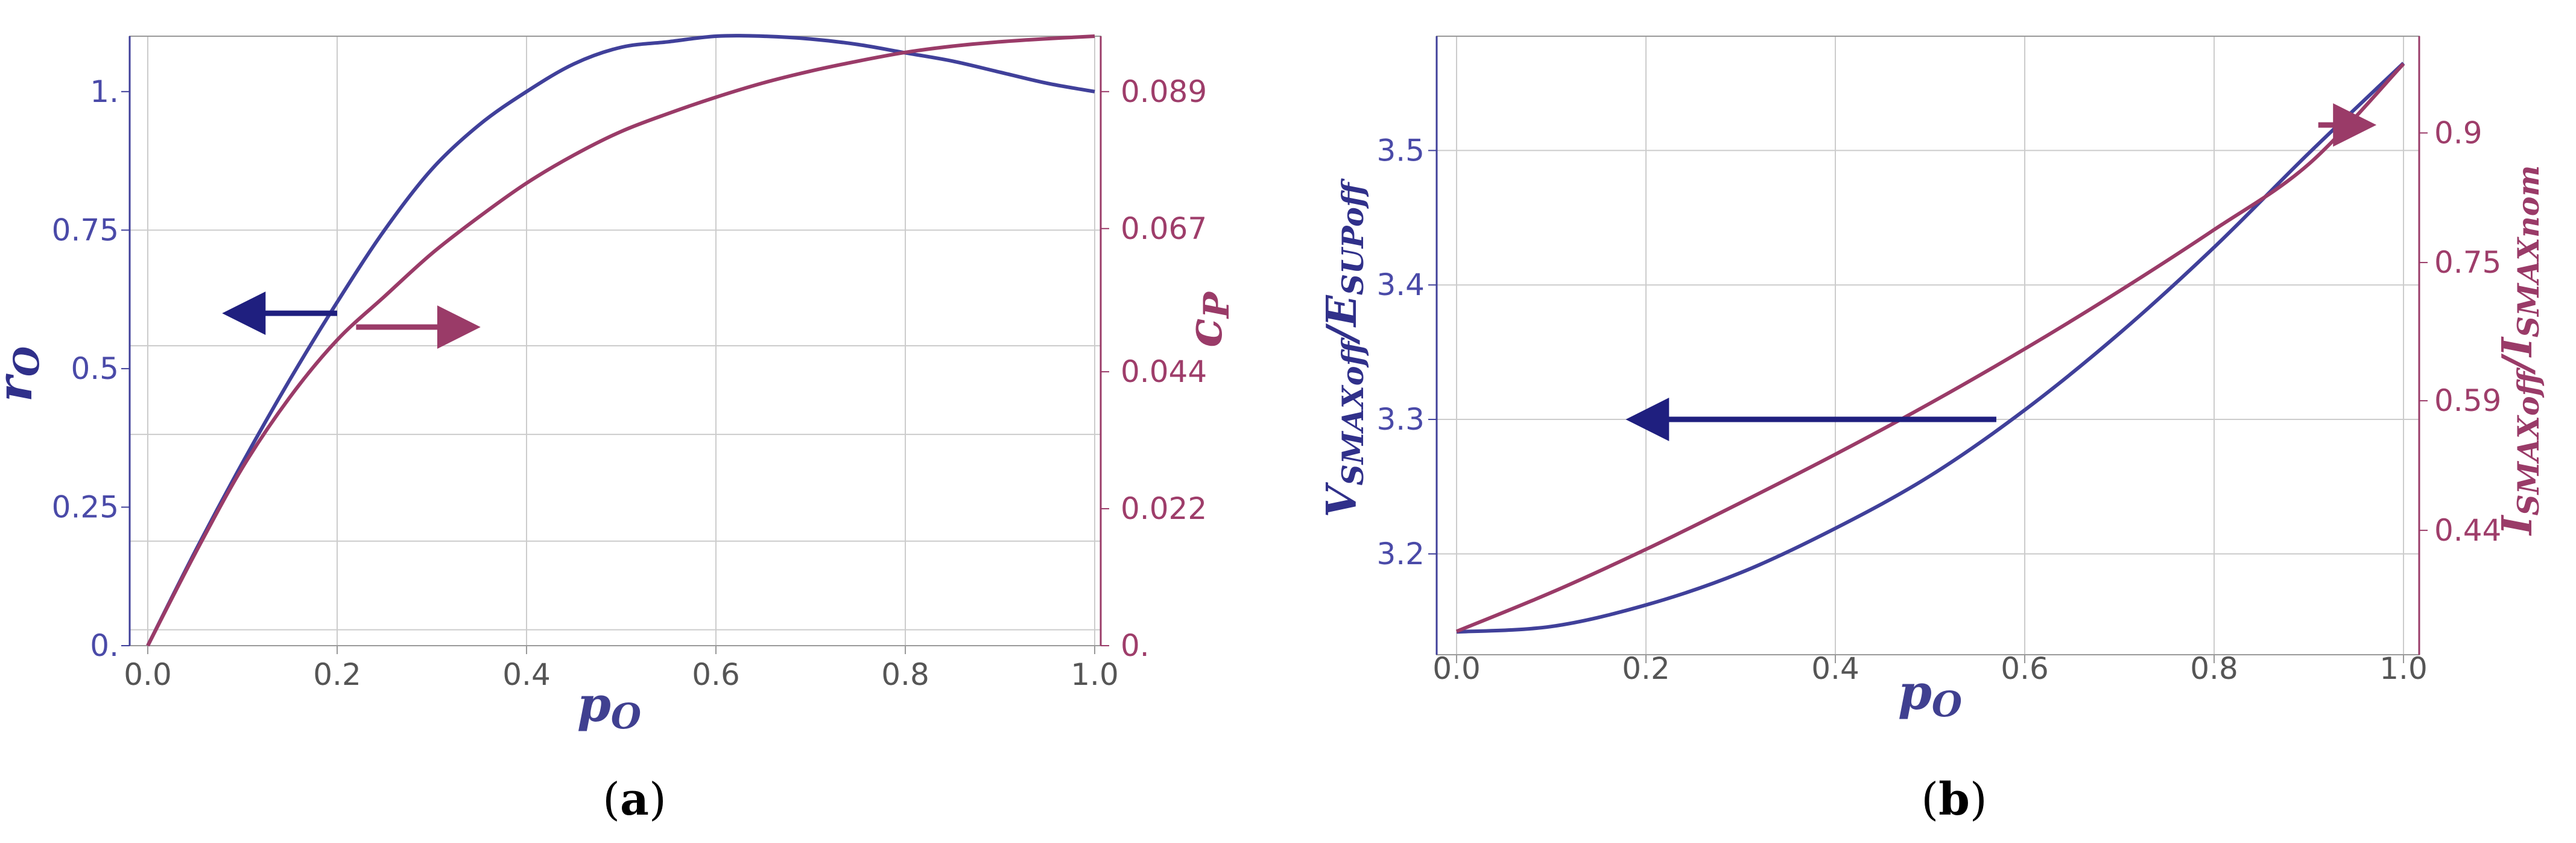 This screenshot has width=2576, height=843. What do you see at coordinates (1164, 508) in the screenshot?
I see `y-right-tick-label: 0.022` at bounding box center [1164, 508].